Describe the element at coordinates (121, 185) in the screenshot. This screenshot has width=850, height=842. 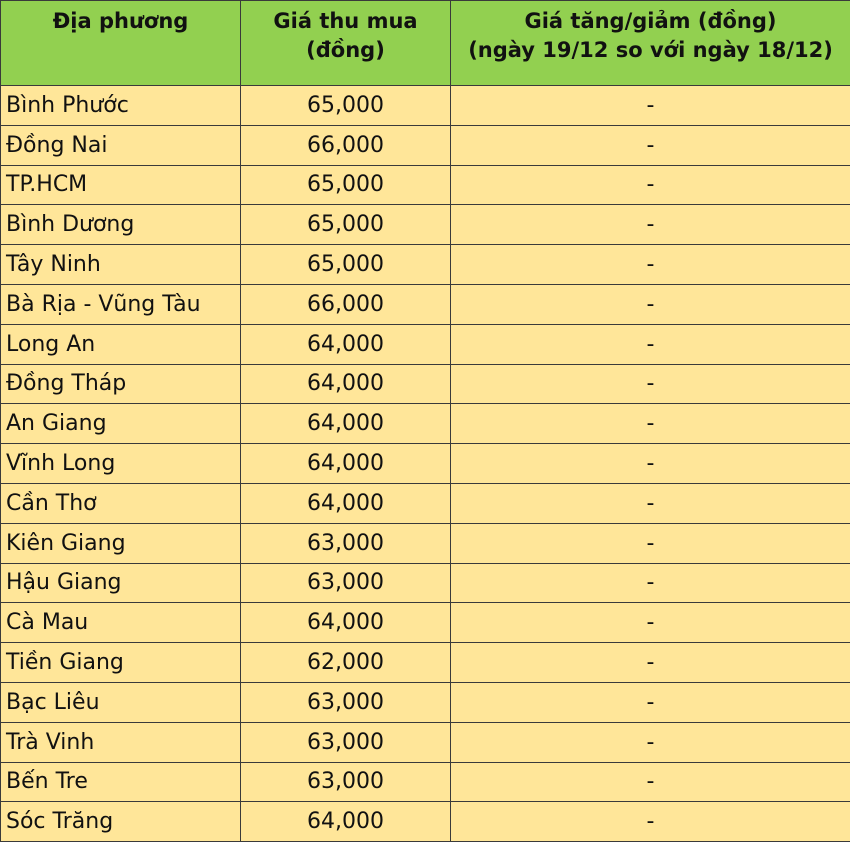
I see `locality-cell: TP.HCM` at that location.